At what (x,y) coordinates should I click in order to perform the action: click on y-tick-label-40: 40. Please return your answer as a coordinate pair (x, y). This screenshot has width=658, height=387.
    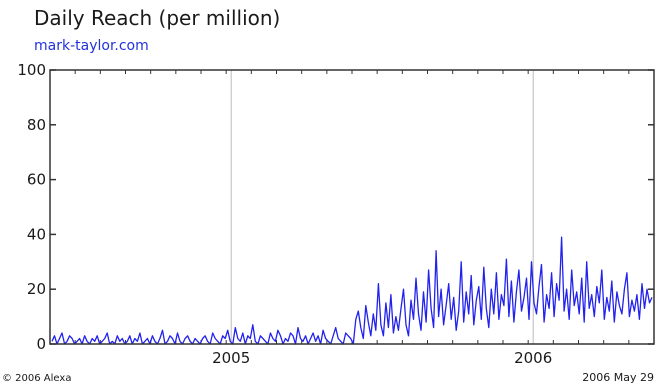
    Looking at the image, I should click on (36, 234).